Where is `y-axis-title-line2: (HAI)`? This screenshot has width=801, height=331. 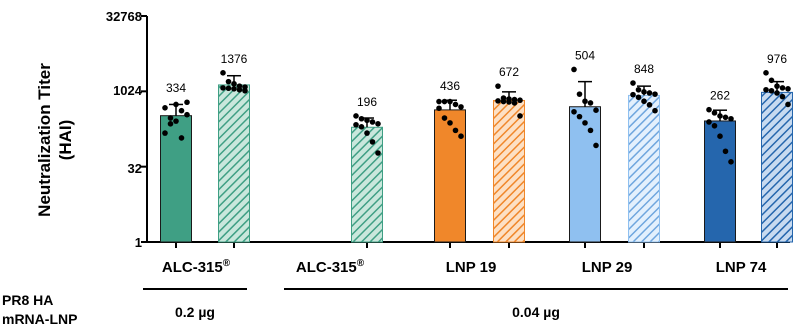
y-axis-title-line2: (HAI) is located at coordinates (65, 140).